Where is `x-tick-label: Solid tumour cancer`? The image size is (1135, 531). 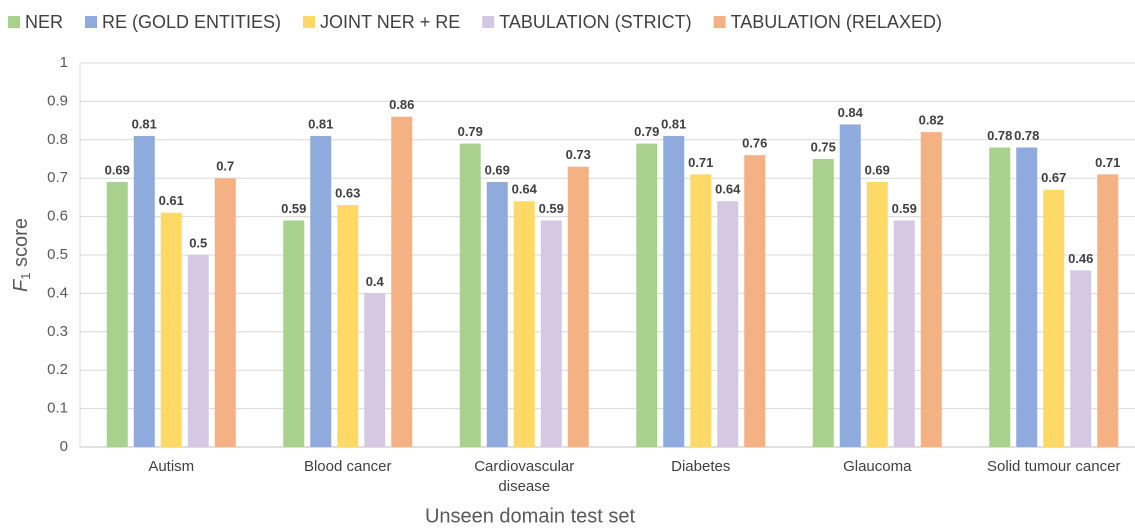
x-tick-label: Solid tumour cancer is located at coordinates (1054, 466).